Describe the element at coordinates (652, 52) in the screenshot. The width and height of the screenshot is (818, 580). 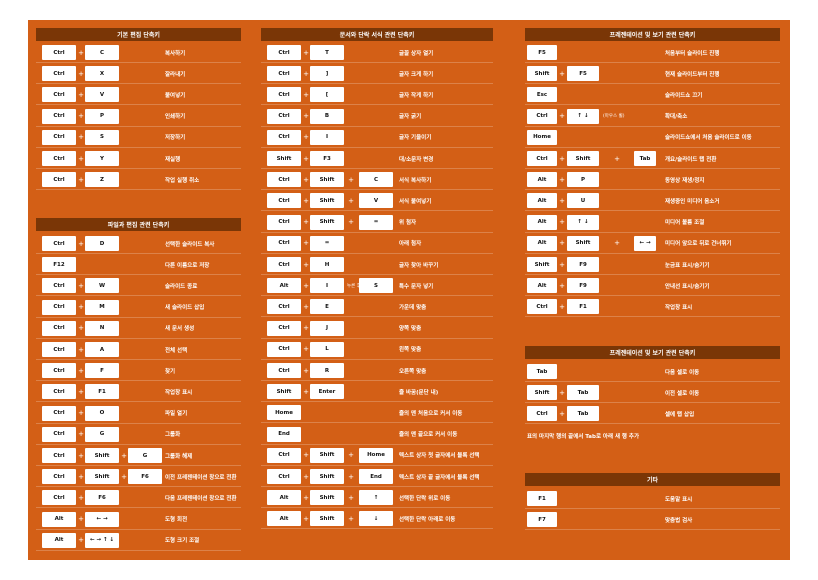
I see `shortcut-row: F5 처음부터 슬라이드 진행` at that location.